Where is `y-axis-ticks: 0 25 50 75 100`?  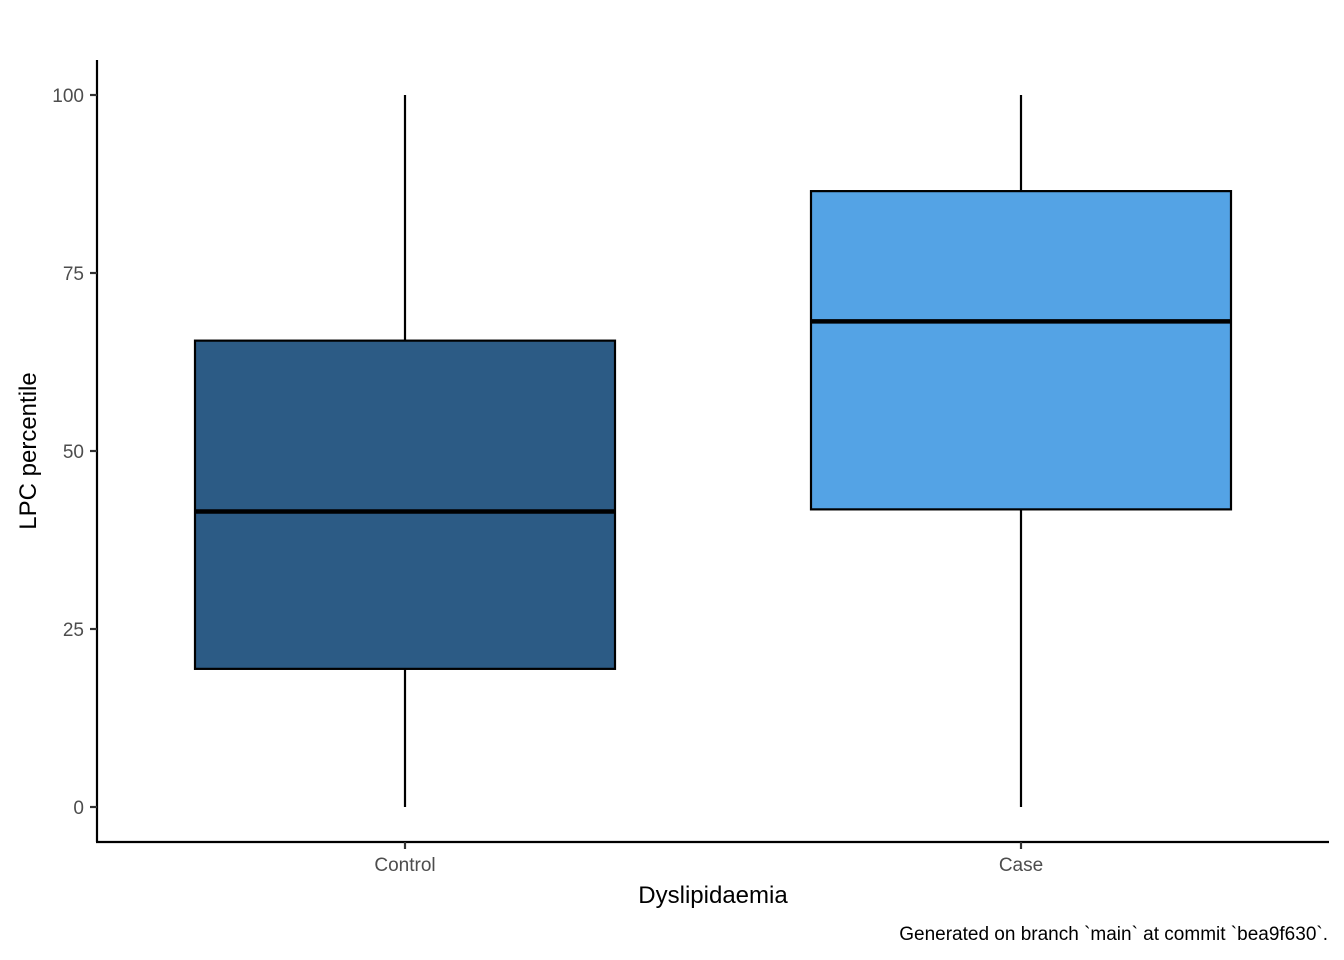 y-axis-ticks: 0 25 50 75 100 is located at coordinates (74, 452).